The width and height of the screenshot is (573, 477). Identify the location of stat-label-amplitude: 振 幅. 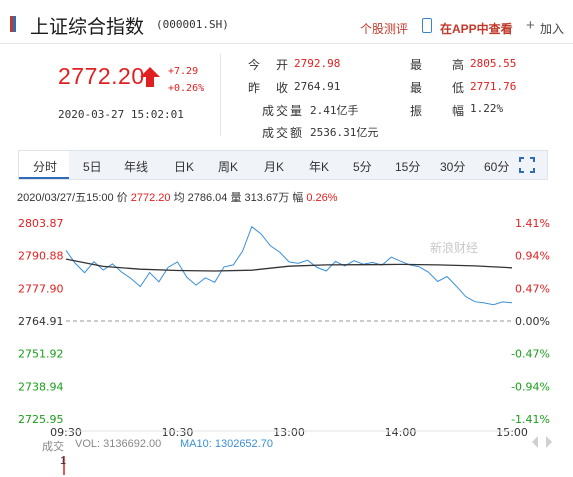
(437, 111).